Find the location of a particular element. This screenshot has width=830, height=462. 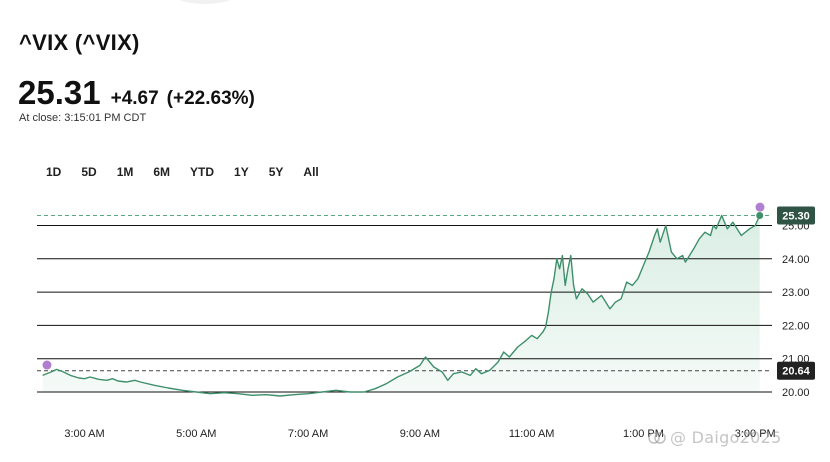

price-row: 25.31 +4.67 (+22.63%) is located at coordinates (136, 93).